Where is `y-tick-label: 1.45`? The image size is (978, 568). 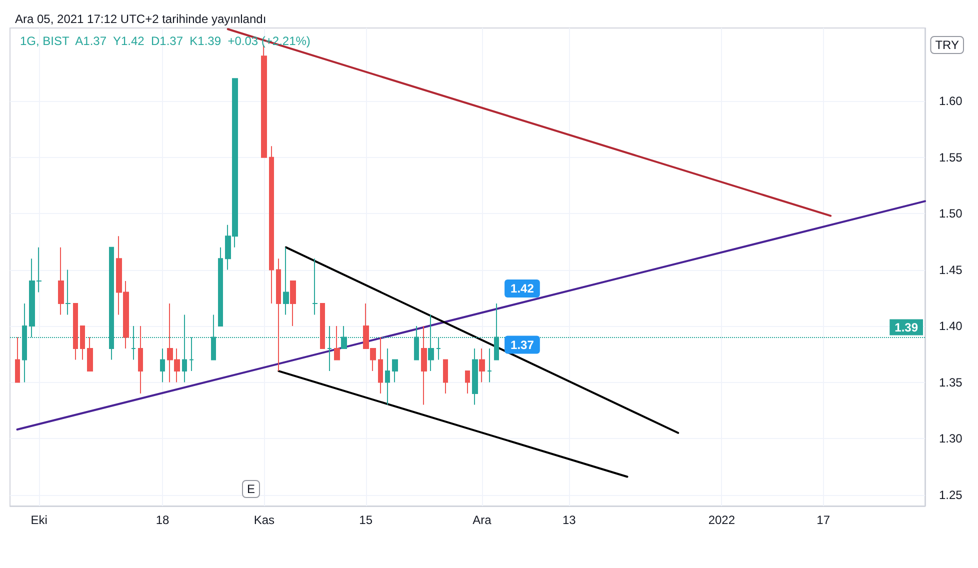
y-tick-label: 1.45 is located at coordinates (951, 269).